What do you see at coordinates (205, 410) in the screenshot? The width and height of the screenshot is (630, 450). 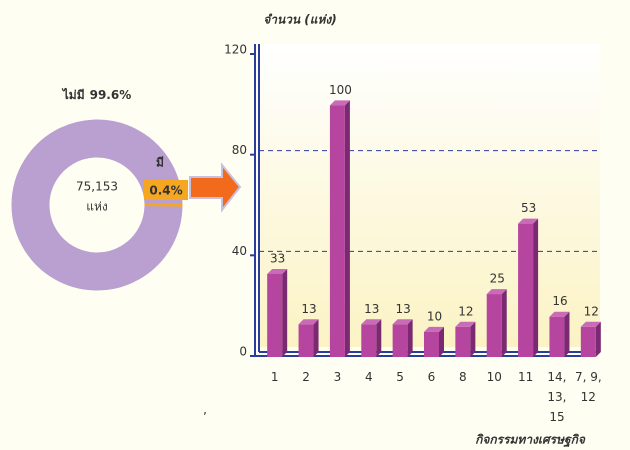 I see `annotation: ,` at bounding box center [205, 410].